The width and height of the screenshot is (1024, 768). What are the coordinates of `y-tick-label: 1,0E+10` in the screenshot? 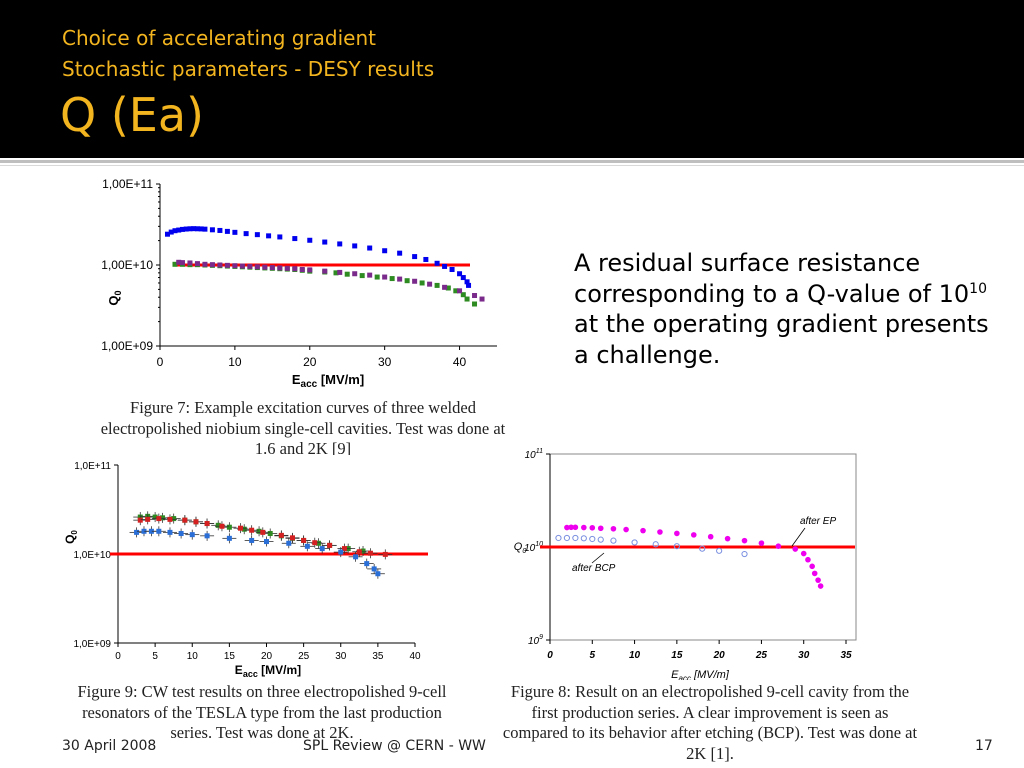 It's located at (92, 555).